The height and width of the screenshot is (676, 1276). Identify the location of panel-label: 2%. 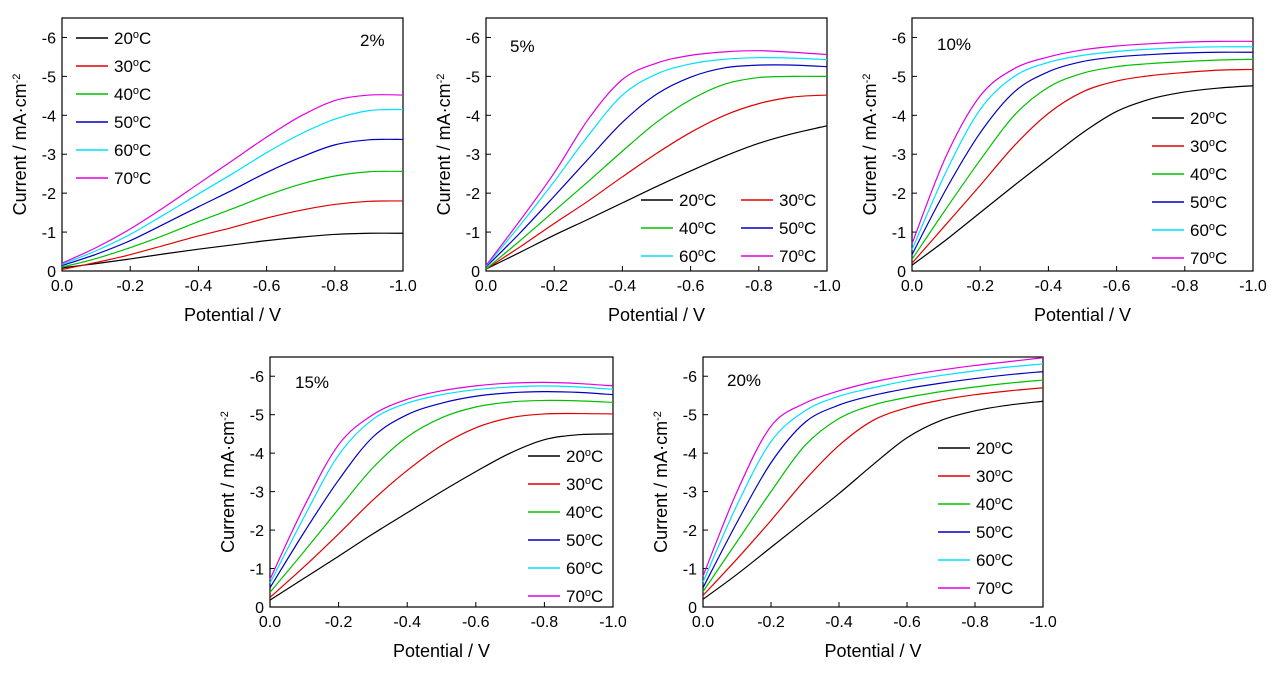
(372, 40).